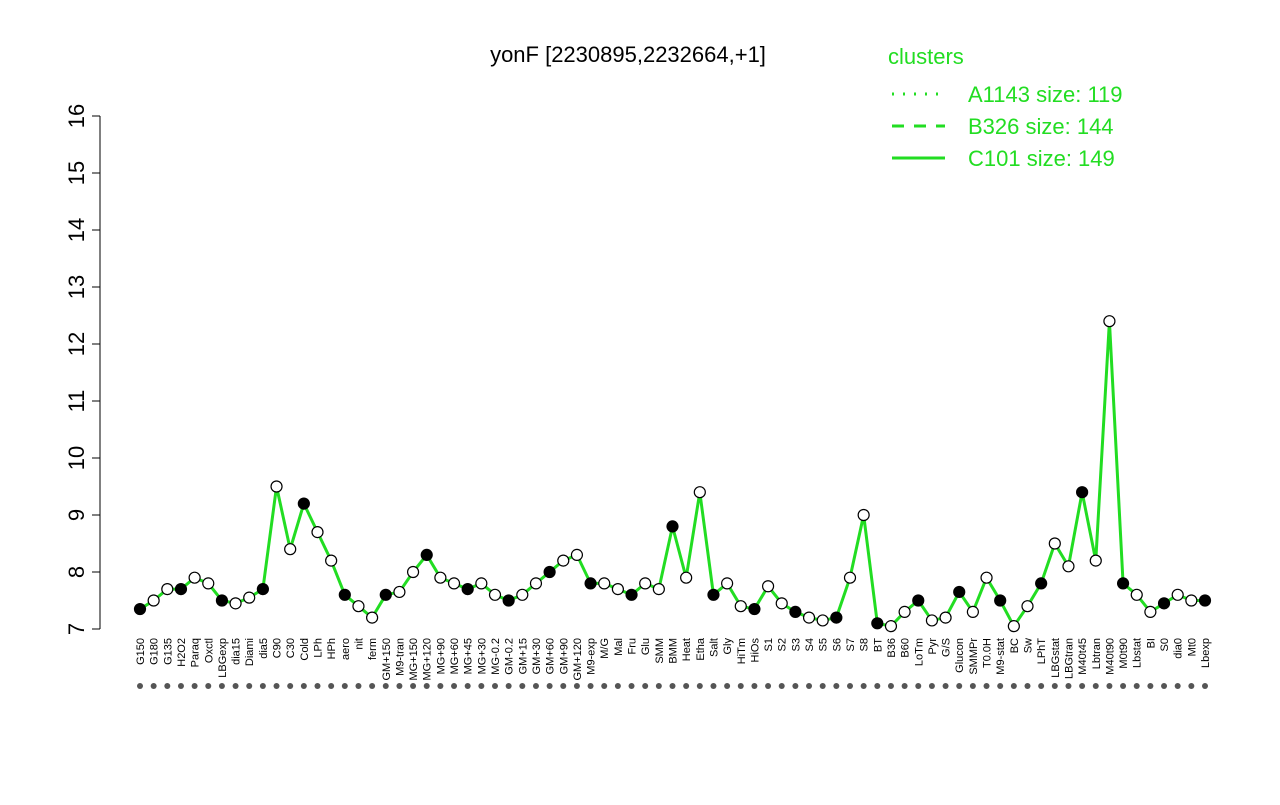  I want to click on x-tick-label: SMM, so click(660, 651).